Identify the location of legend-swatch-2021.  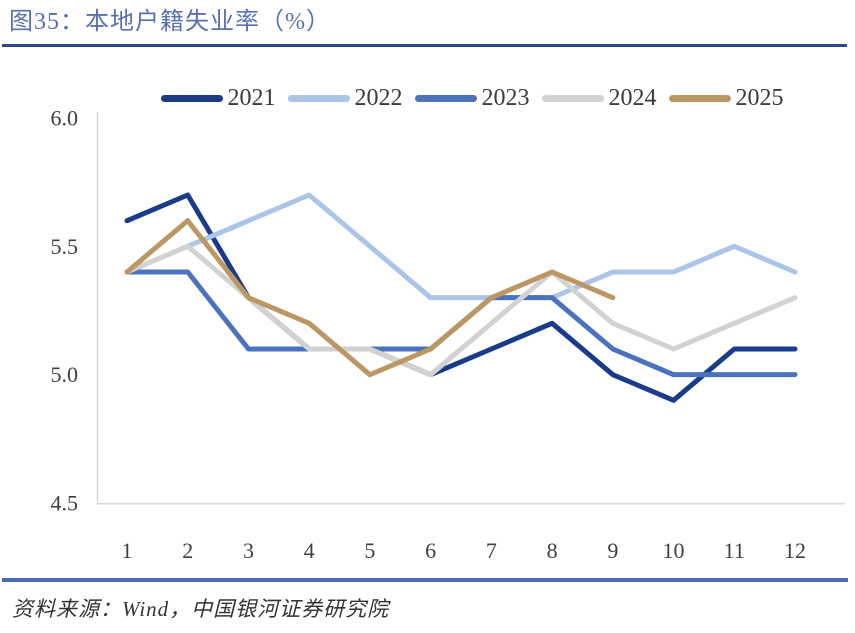
(191, 98).